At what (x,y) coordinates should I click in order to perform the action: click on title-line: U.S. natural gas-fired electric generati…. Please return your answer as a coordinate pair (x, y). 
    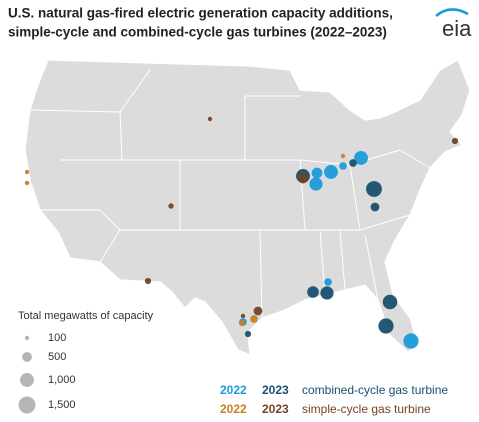
    Looking at the image, I should click on (200, 13).